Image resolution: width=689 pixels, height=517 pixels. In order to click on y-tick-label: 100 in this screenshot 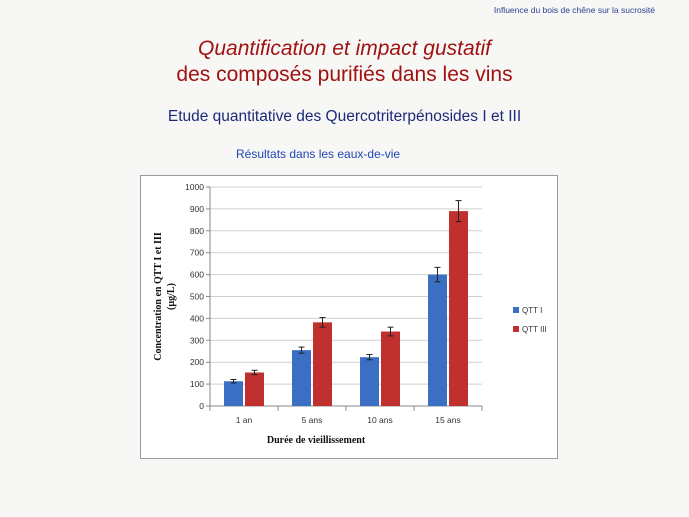, I will do `click(197, 384)`.